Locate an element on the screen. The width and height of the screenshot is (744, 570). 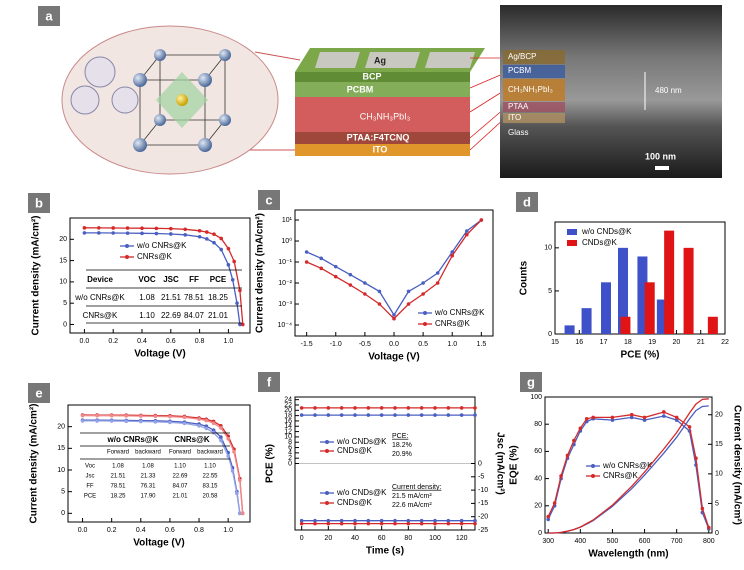
scale-bar is located at coordinates (662, 168).